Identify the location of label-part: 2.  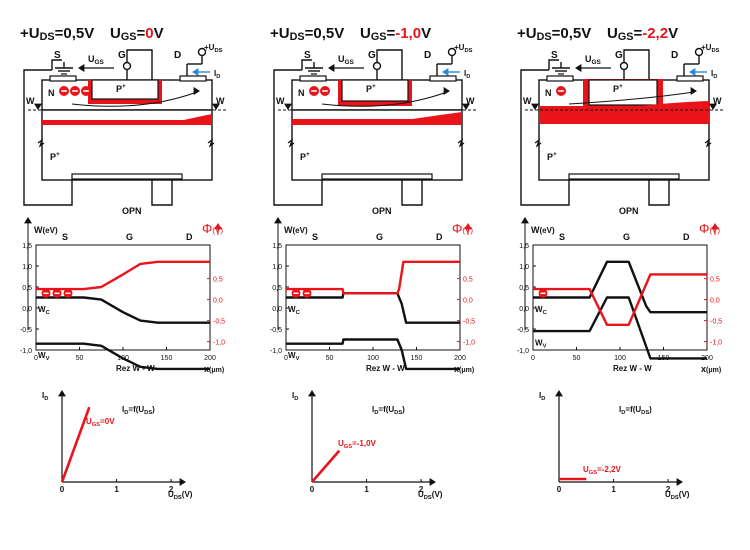
(668, 489).